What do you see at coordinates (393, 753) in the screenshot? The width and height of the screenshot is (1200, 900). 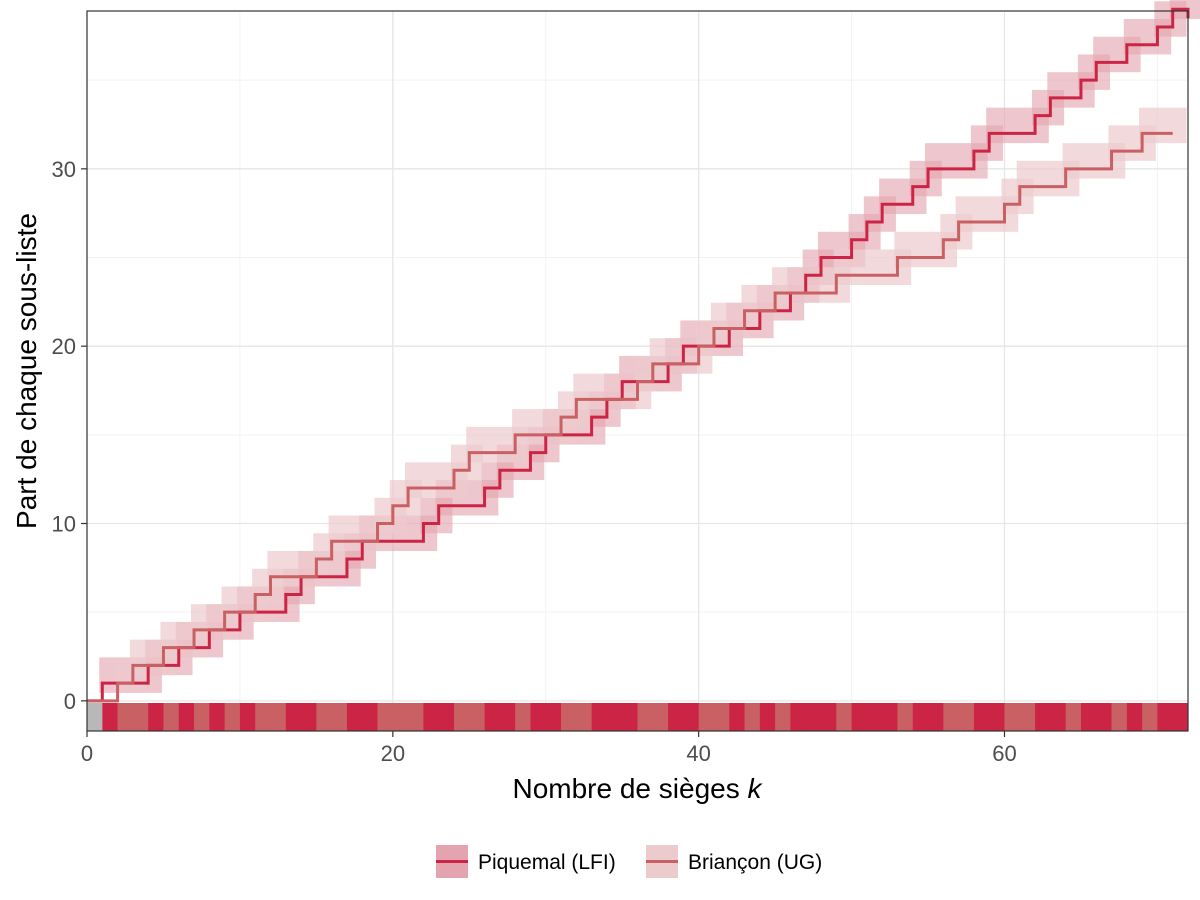 I see `x-tick-label: 20` at bounding box center [393, 753].